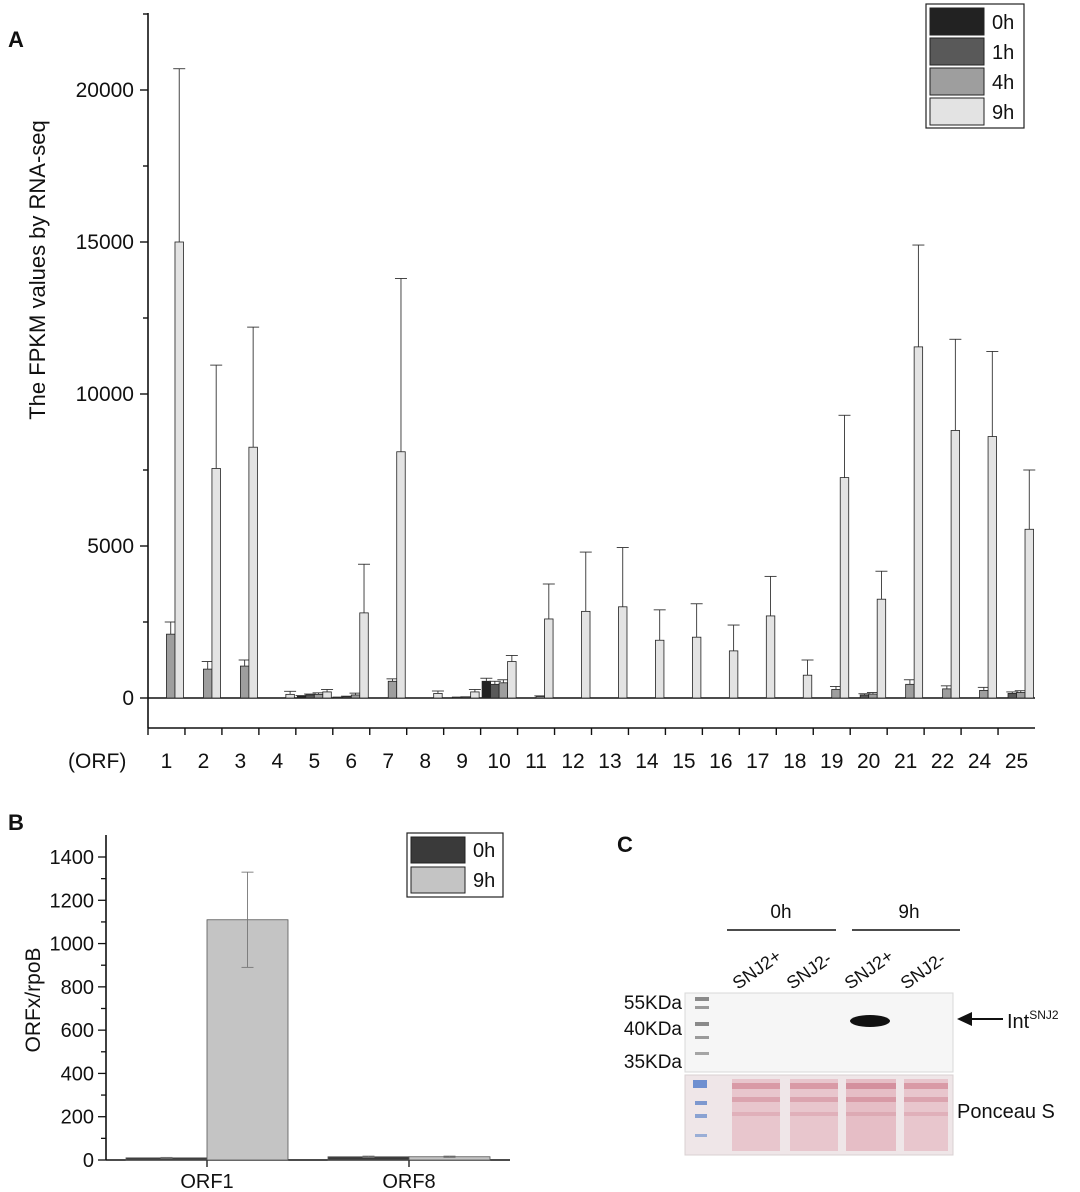 Image resolution: width=1080 pixels, height=1192 pixels. Describe the element at coordinates (88, 1161) in the screenshot. I see `panel-b-y-tick-label: 0` at that location.